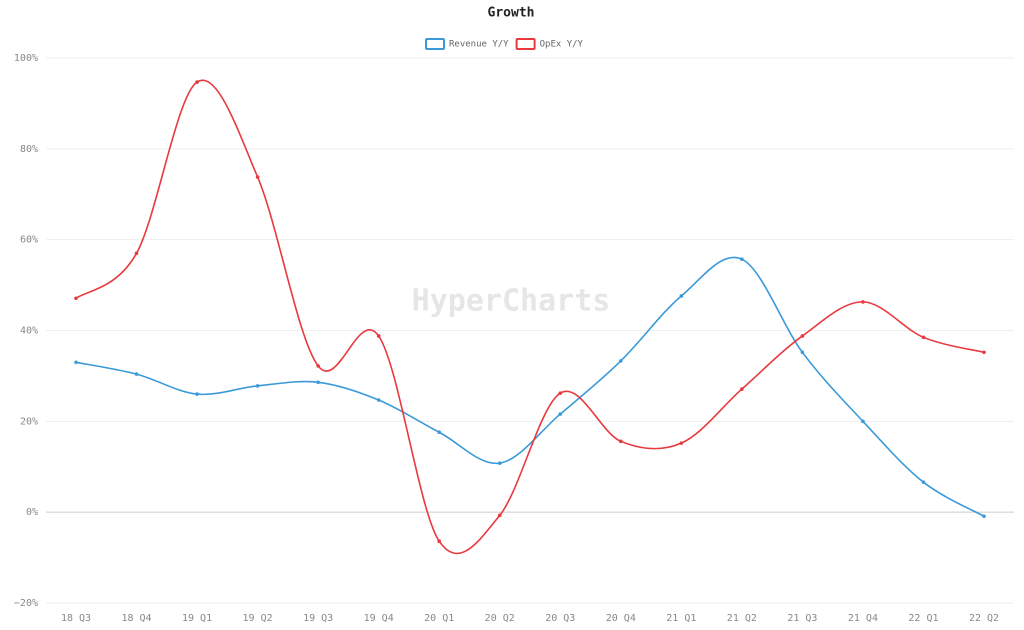  Describe the element at coordinates (76, 618) in the screenshot. I see `x-tick-label: 18 Q3` at that location.